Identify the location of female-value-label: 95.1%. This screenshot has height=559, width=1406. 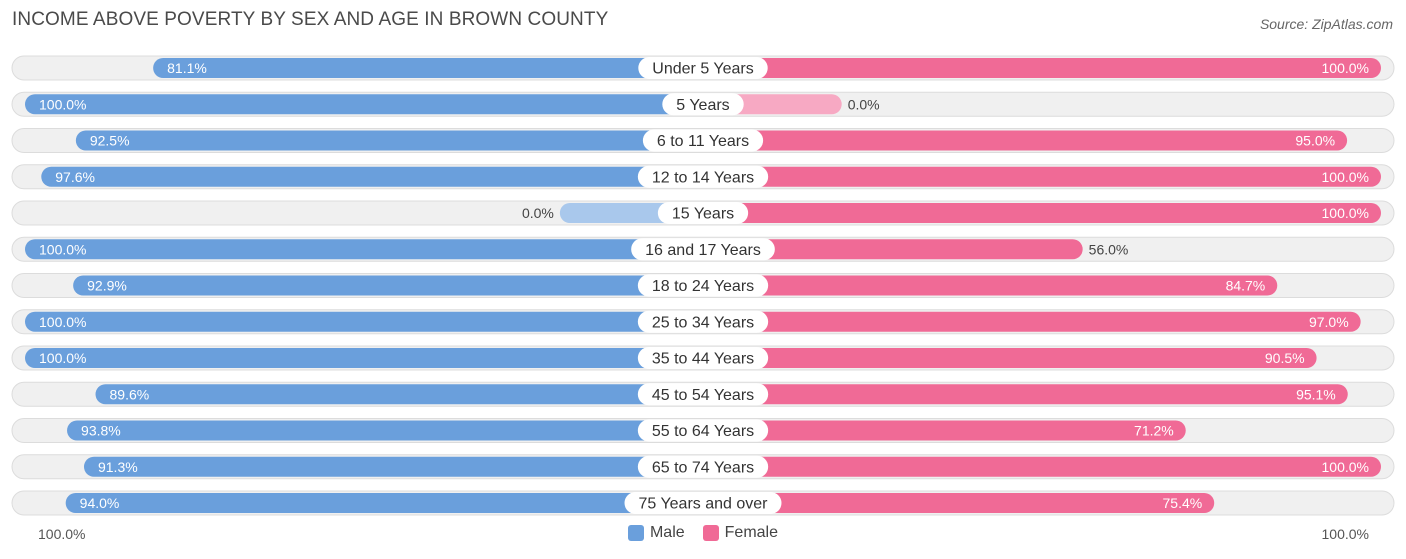
(1316, 394).